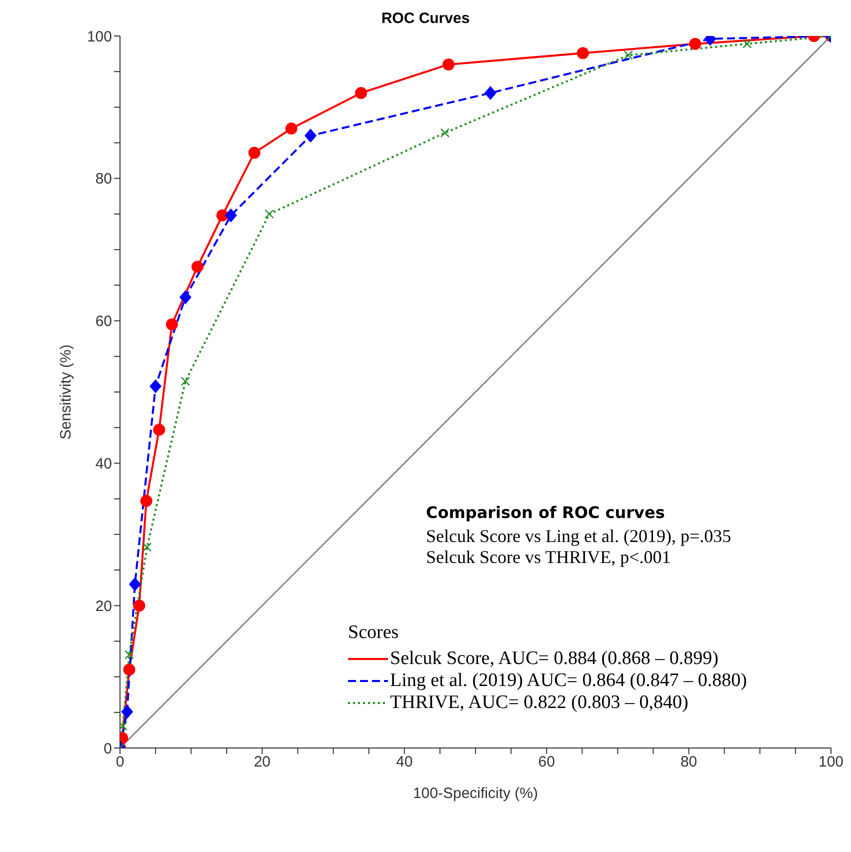 The image size is (851, 852). I want to click on y-tick-label: 80, so click(103, 179).